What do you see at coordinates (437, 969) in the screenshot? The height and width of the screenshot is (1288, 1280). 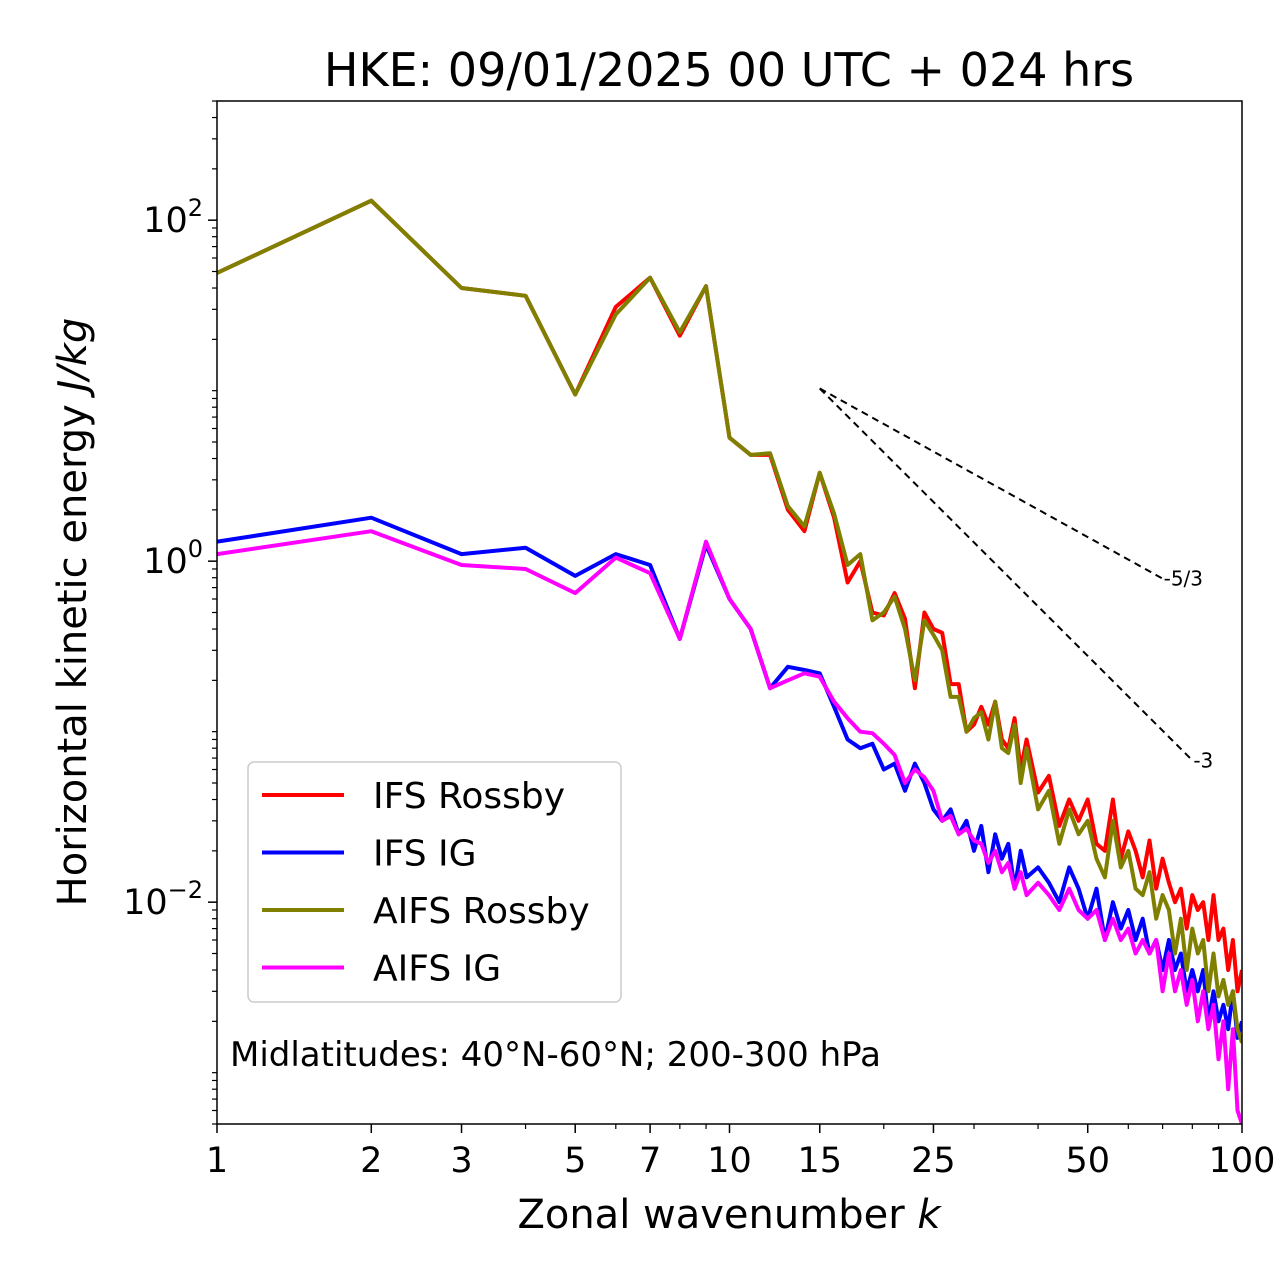 I see `legend-label-aifs-ig: AIFS IG` at bounding box center [437, 969].